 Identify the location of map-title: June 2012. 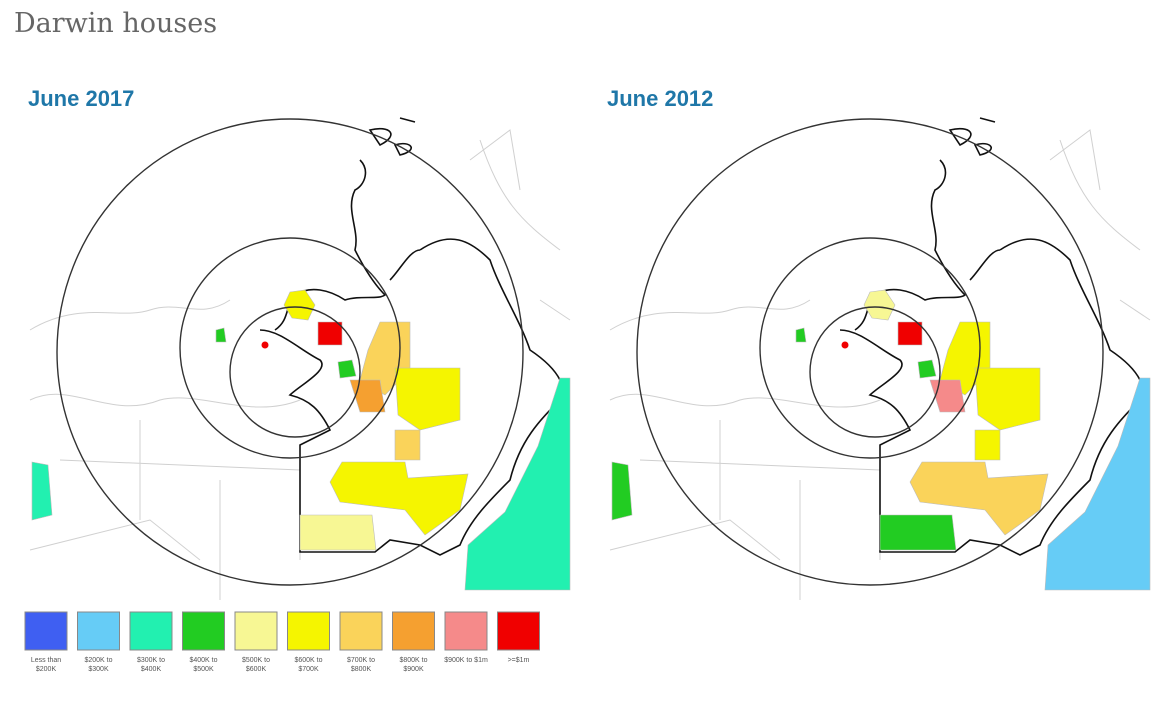
(660, 98).